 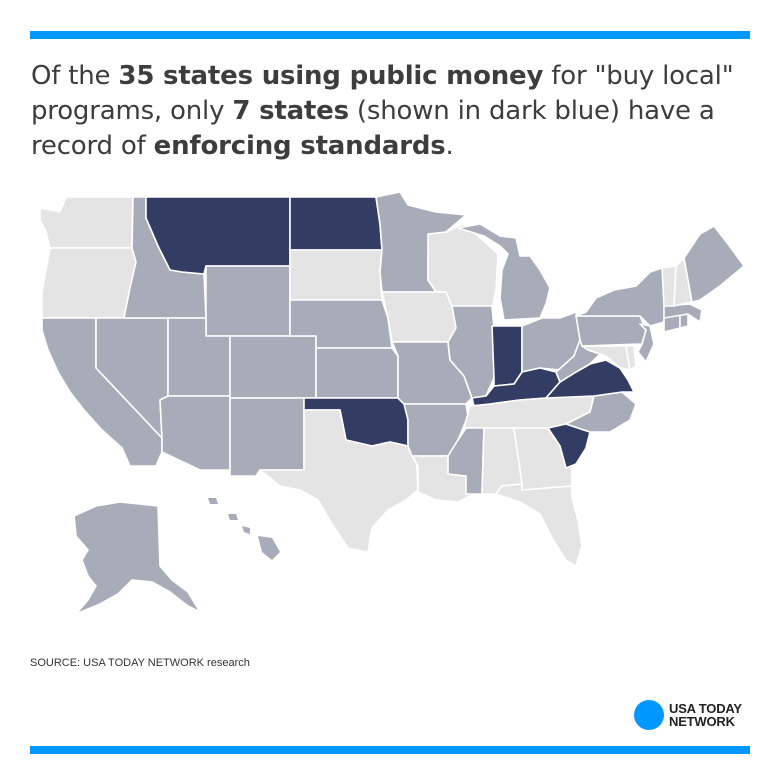 I want to click on state-PA, so click(x=611, y=331).